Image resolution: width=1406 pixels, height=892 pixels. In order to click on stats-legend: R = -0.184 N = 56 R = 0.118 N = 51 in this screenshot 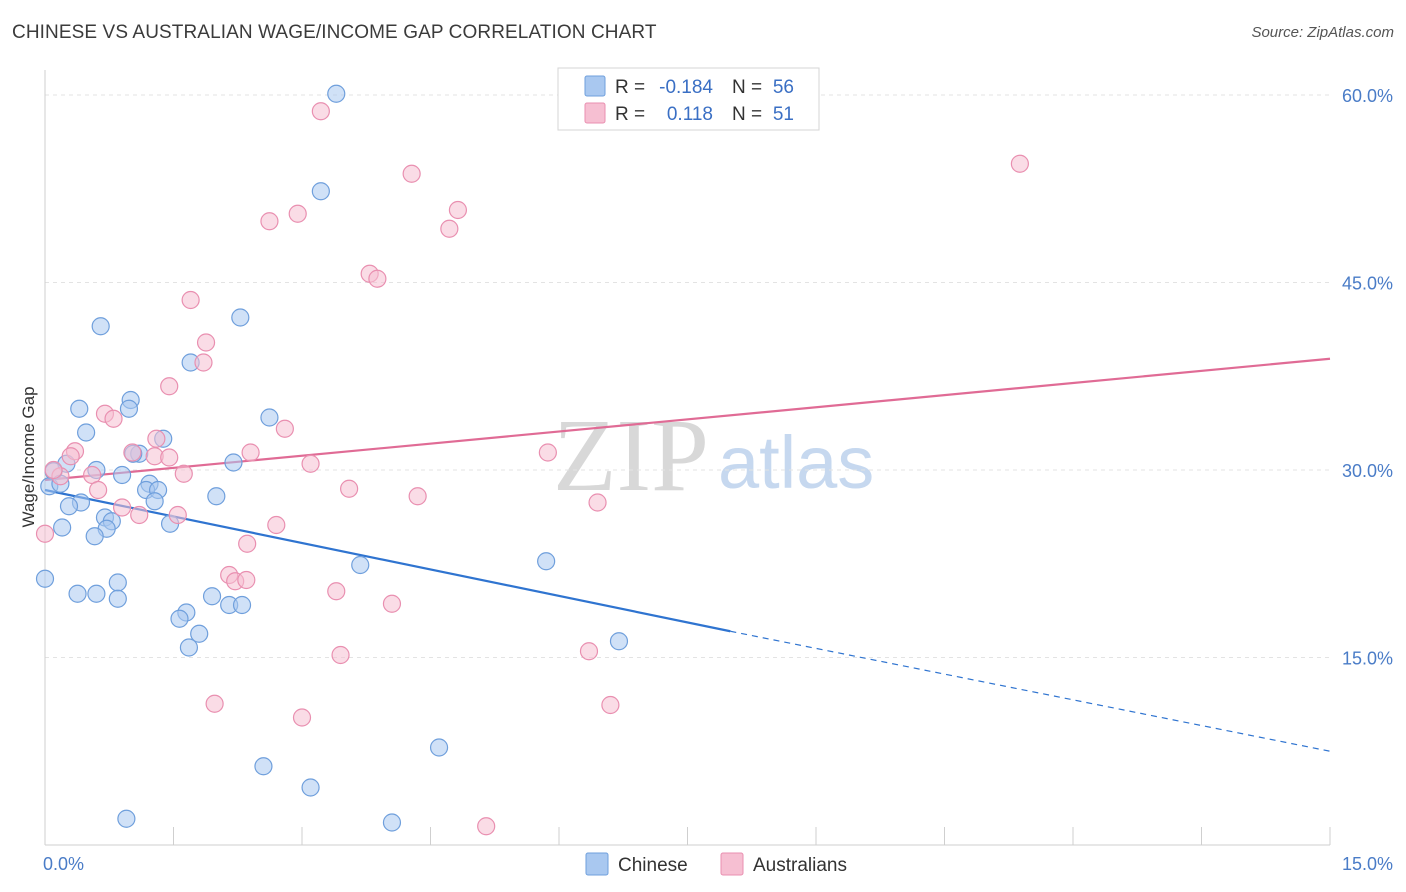, I will do `click(688, 99)`.